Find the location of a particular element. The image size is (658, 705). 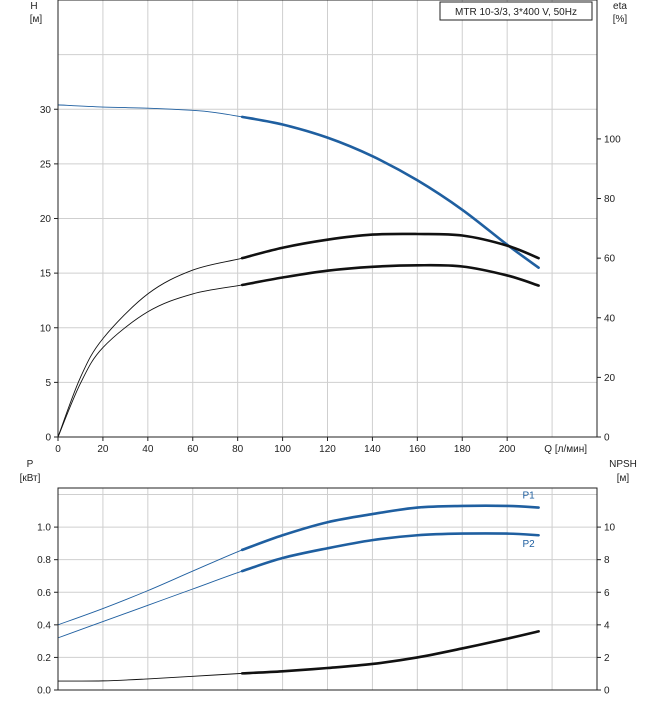

x-tick-label: 120 is located at coordinates (327, 449).